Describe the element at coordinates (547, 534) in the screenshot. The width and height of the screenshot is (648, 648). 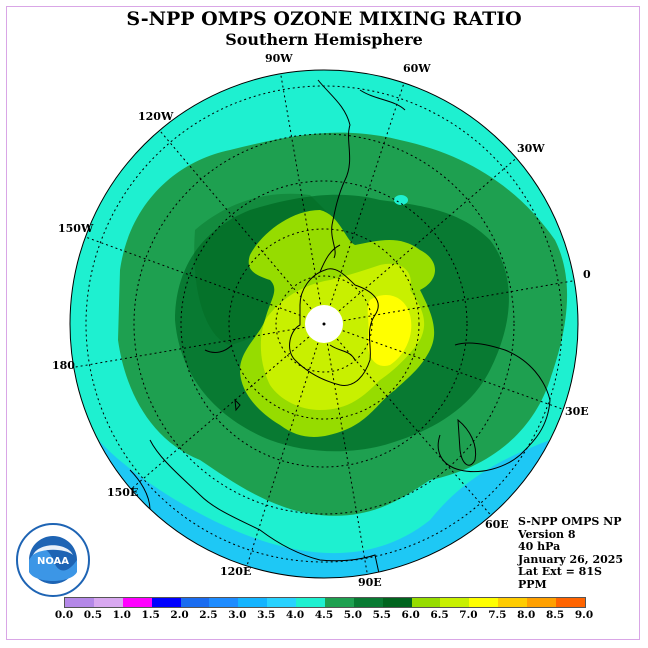
I see `info-version: Version 8` at that location.